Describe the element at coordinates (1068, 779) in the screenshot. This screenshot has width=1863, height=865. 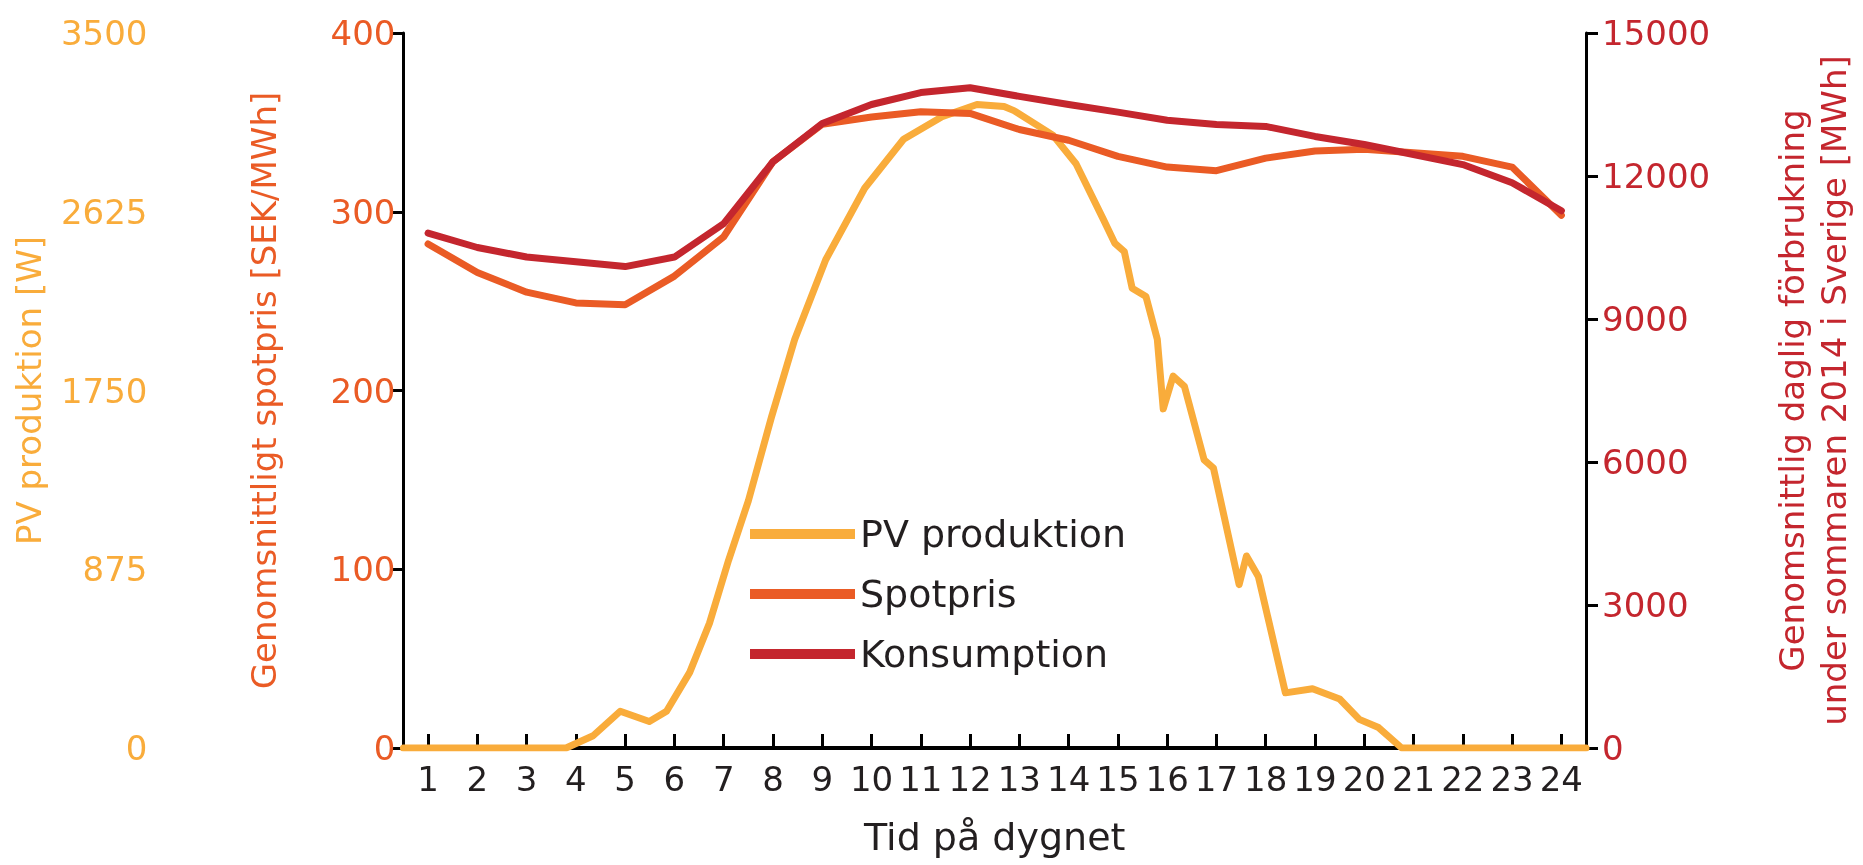
I see `x-tick-label: 14` at that location.